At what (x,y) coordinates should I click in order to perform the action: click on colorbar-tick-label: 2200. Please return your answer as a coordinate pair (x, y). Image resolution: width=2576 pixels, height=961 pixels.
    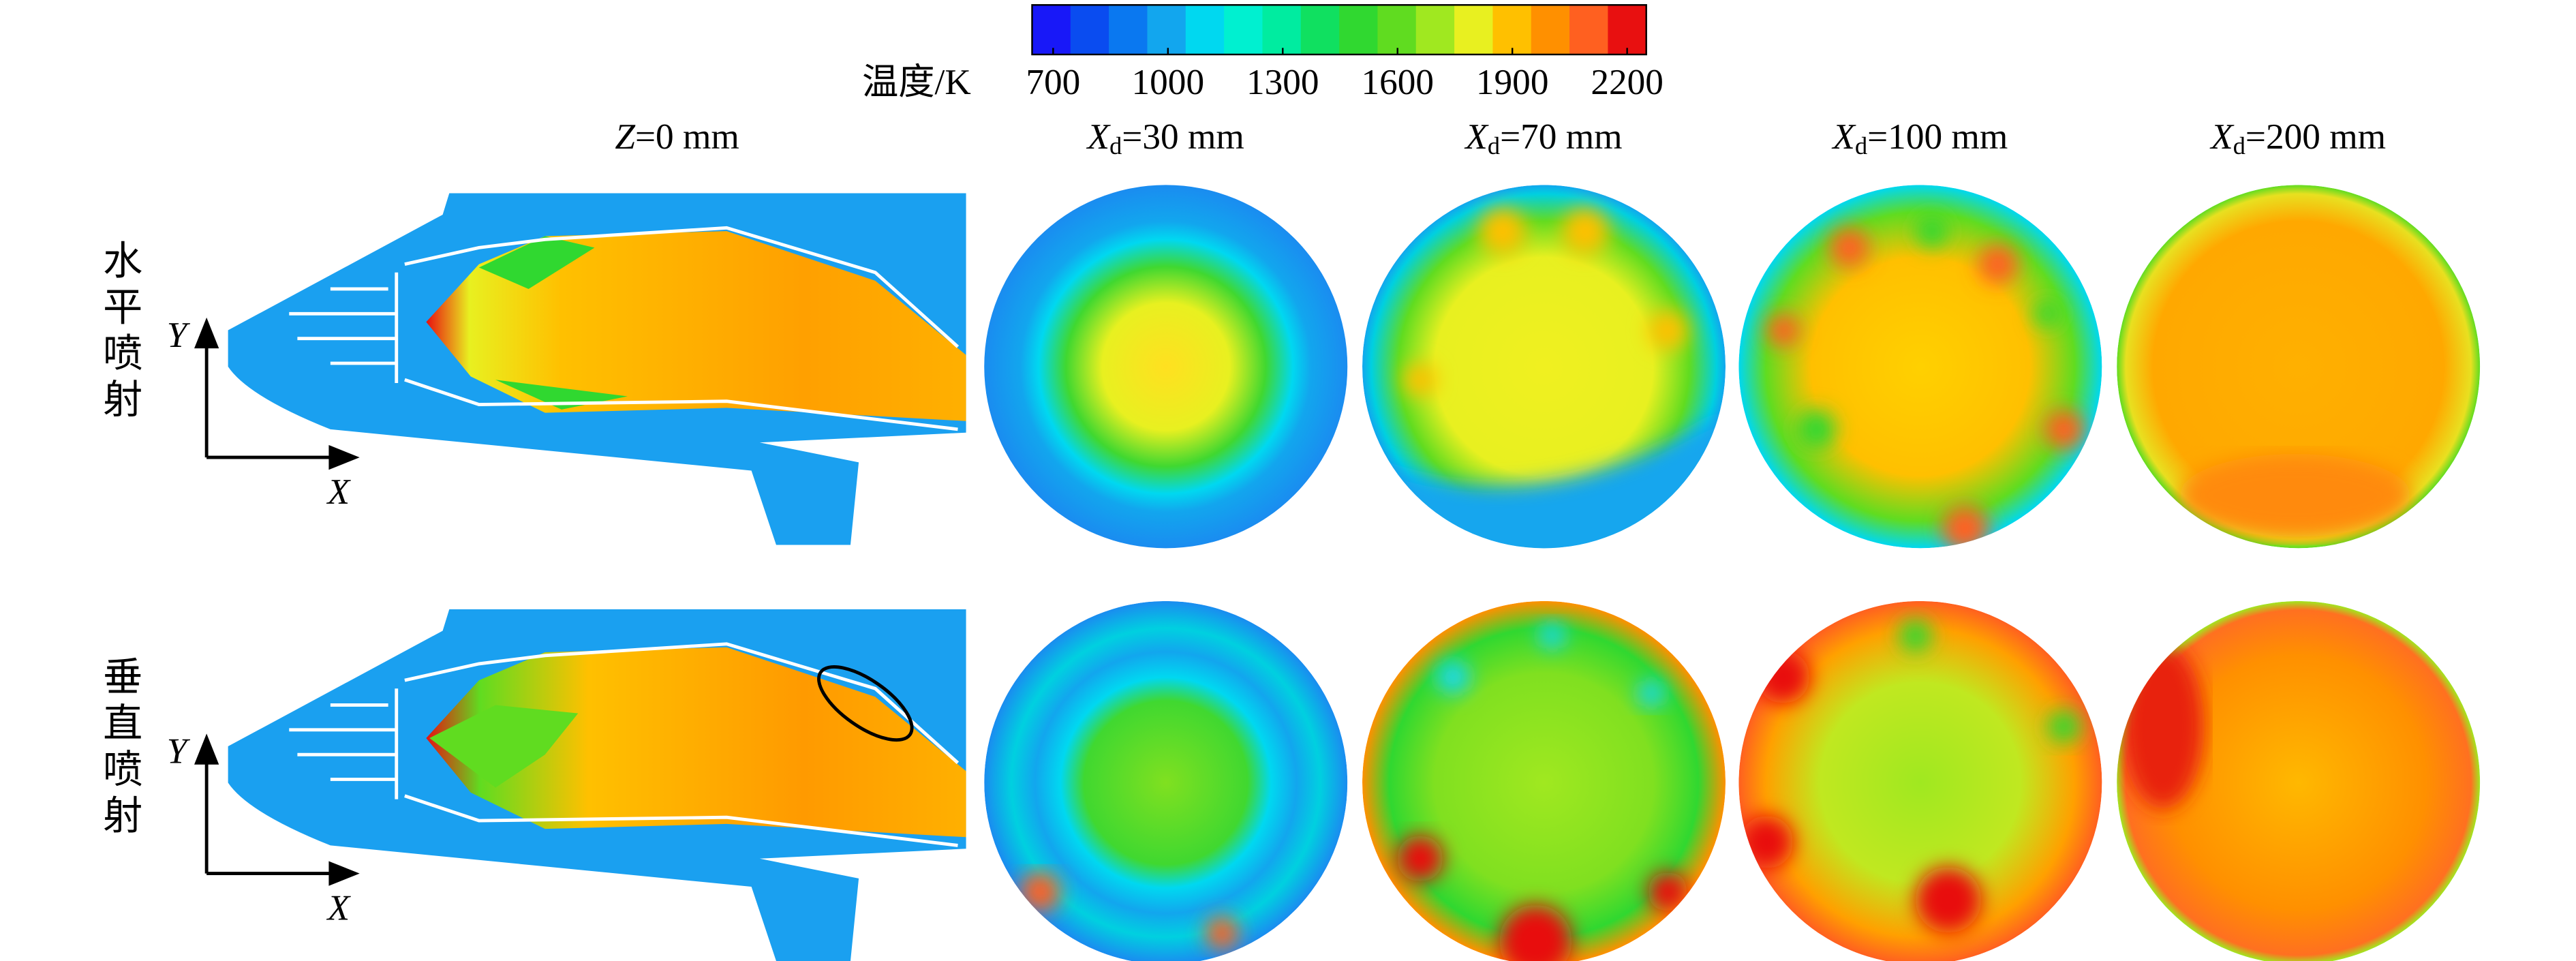
    Looking at the image, I should click on (1627, 82).